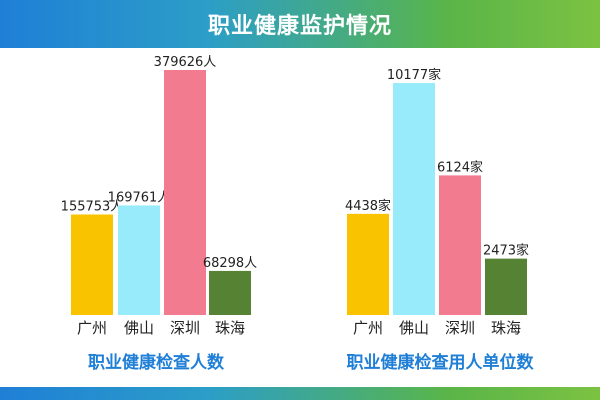 This screenshot has width=600, height=400. Describe the element at coordinates (139, 197) in the screenshot. I see `value-label-佛山: 169761人` at that location.